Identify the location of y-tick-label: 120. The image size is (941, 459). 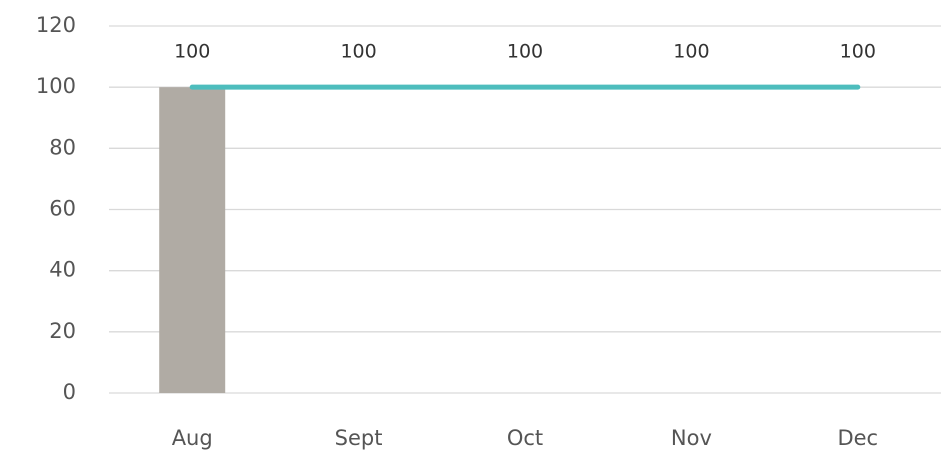
(56, 25).